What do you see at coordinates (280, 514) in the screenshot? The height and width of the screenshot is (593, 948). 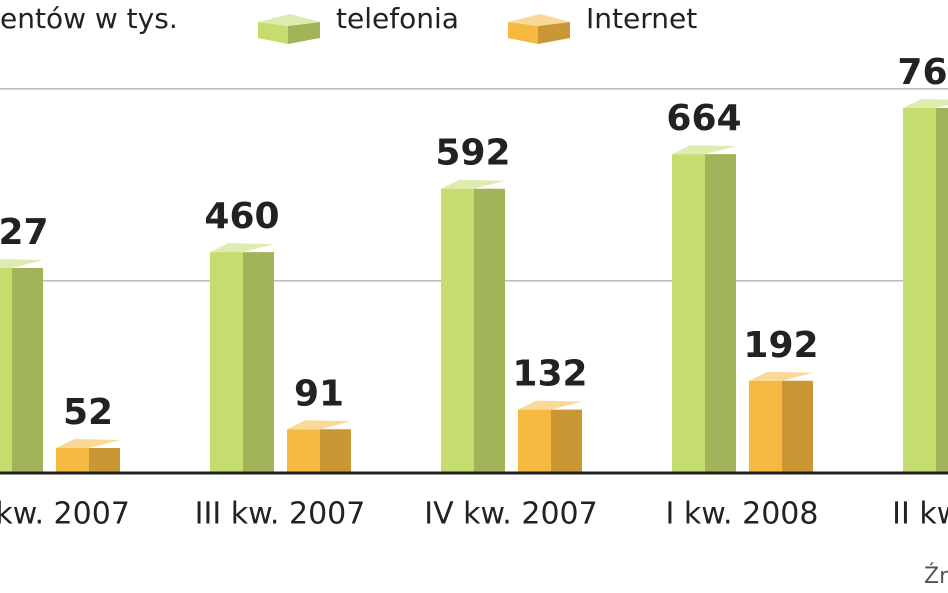 I see `x-tick-label: III kw. 2007` at bounding box center [280, 514].